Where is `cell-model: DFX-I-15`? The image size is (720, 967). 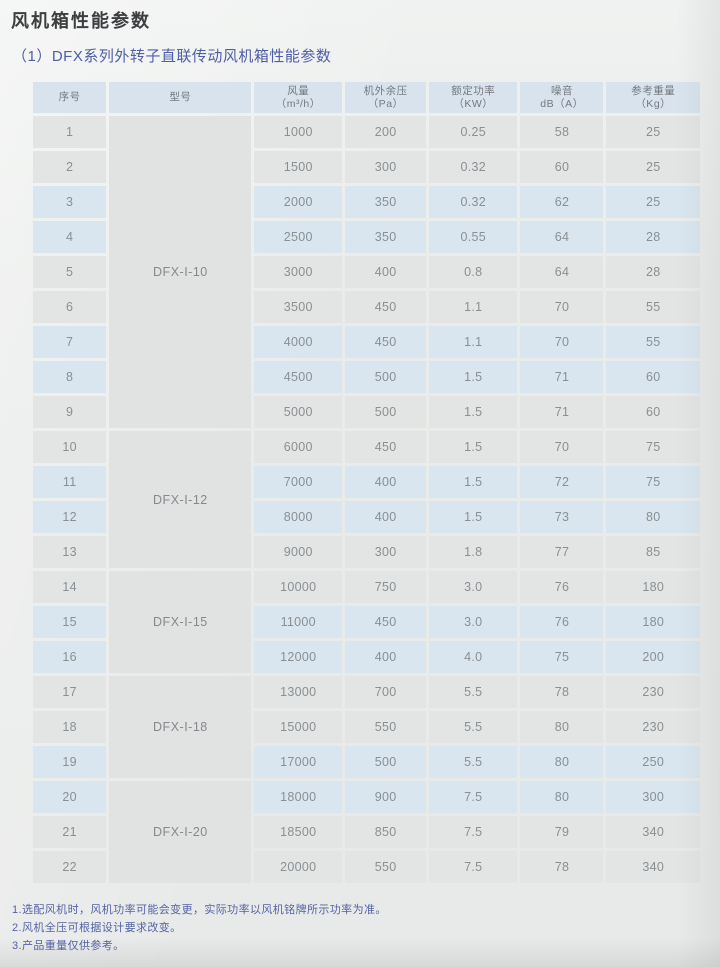
cell-model: DFX-I-15 is located at coordinates (180, 622).